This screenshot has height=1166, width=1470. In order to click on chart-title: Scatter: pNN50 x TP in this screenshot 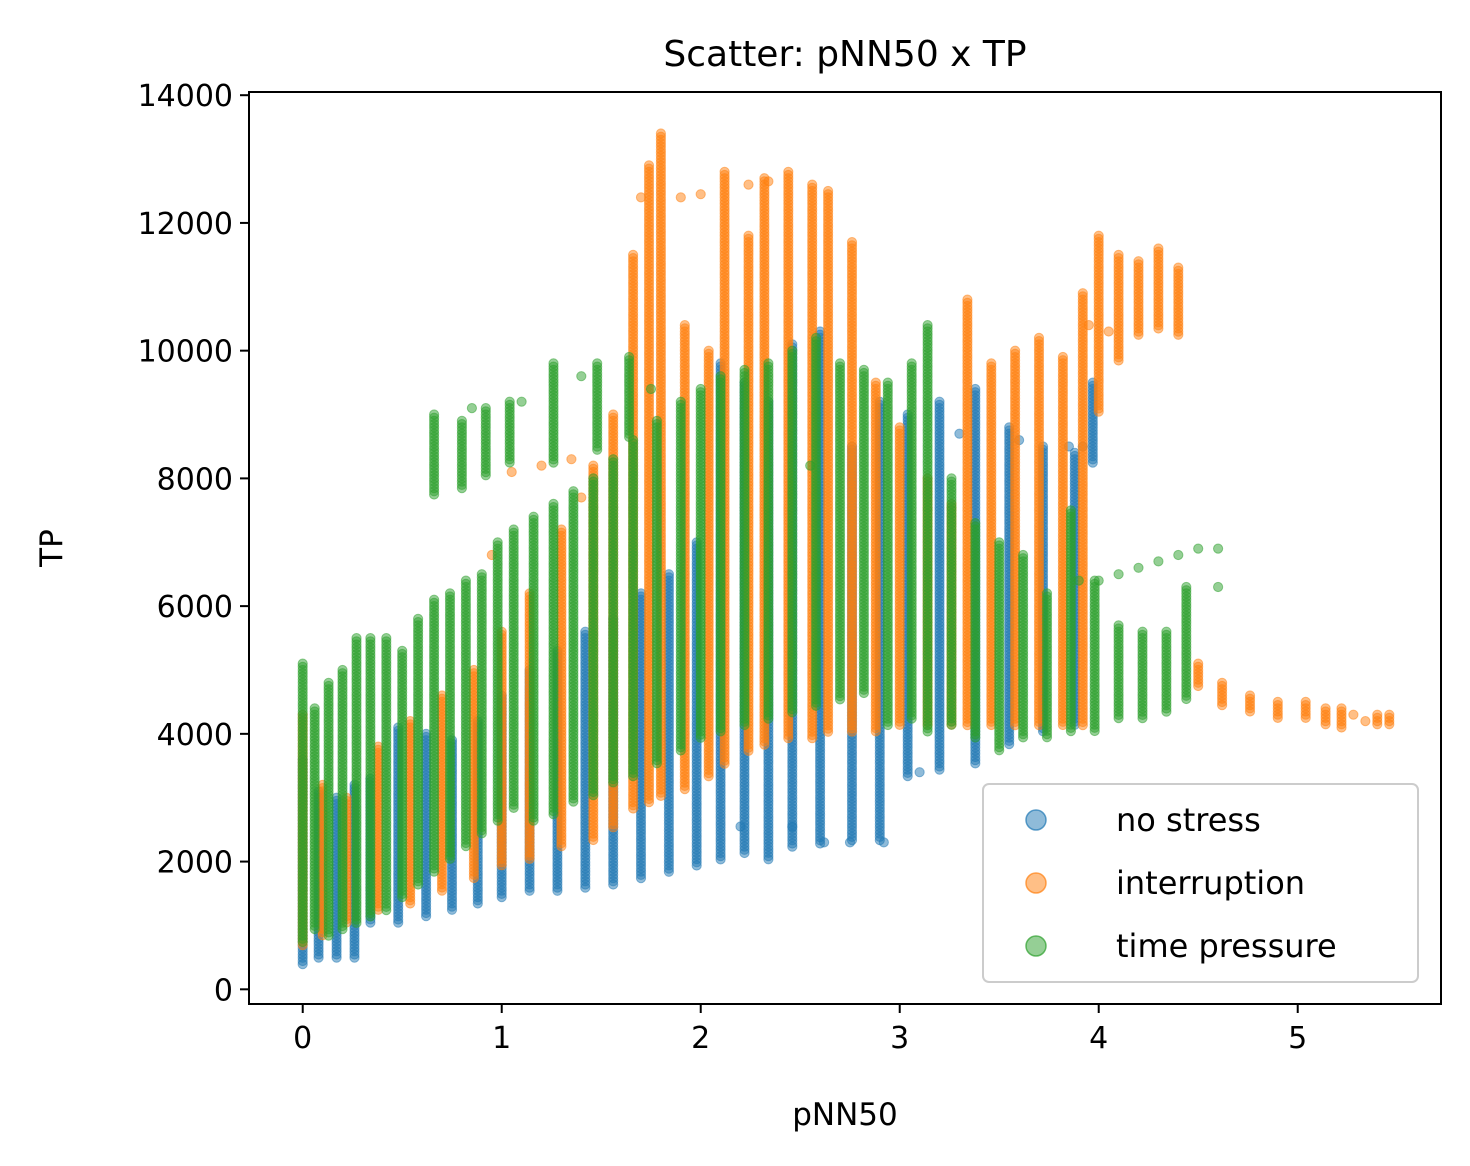, I will do `click(844, 54)`.